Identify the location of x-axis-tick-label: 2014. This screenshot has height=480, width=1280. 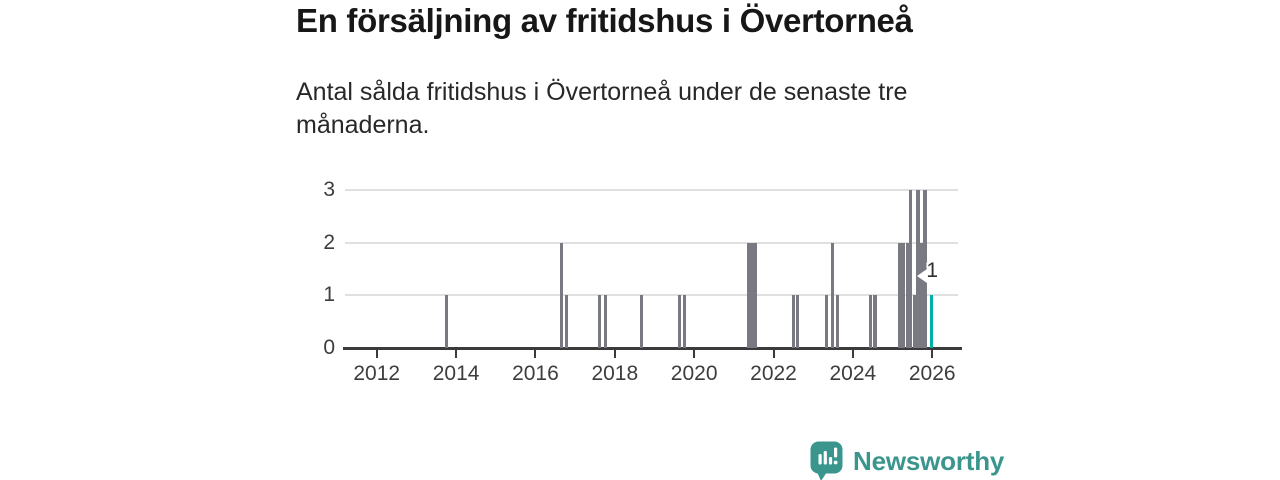
(456, 373).